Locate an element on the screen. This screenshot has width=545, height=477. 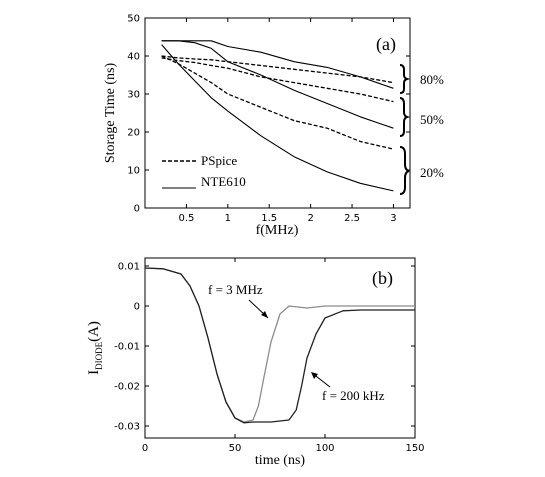
group-label-80: 80% is located at coordinates (432, 79).